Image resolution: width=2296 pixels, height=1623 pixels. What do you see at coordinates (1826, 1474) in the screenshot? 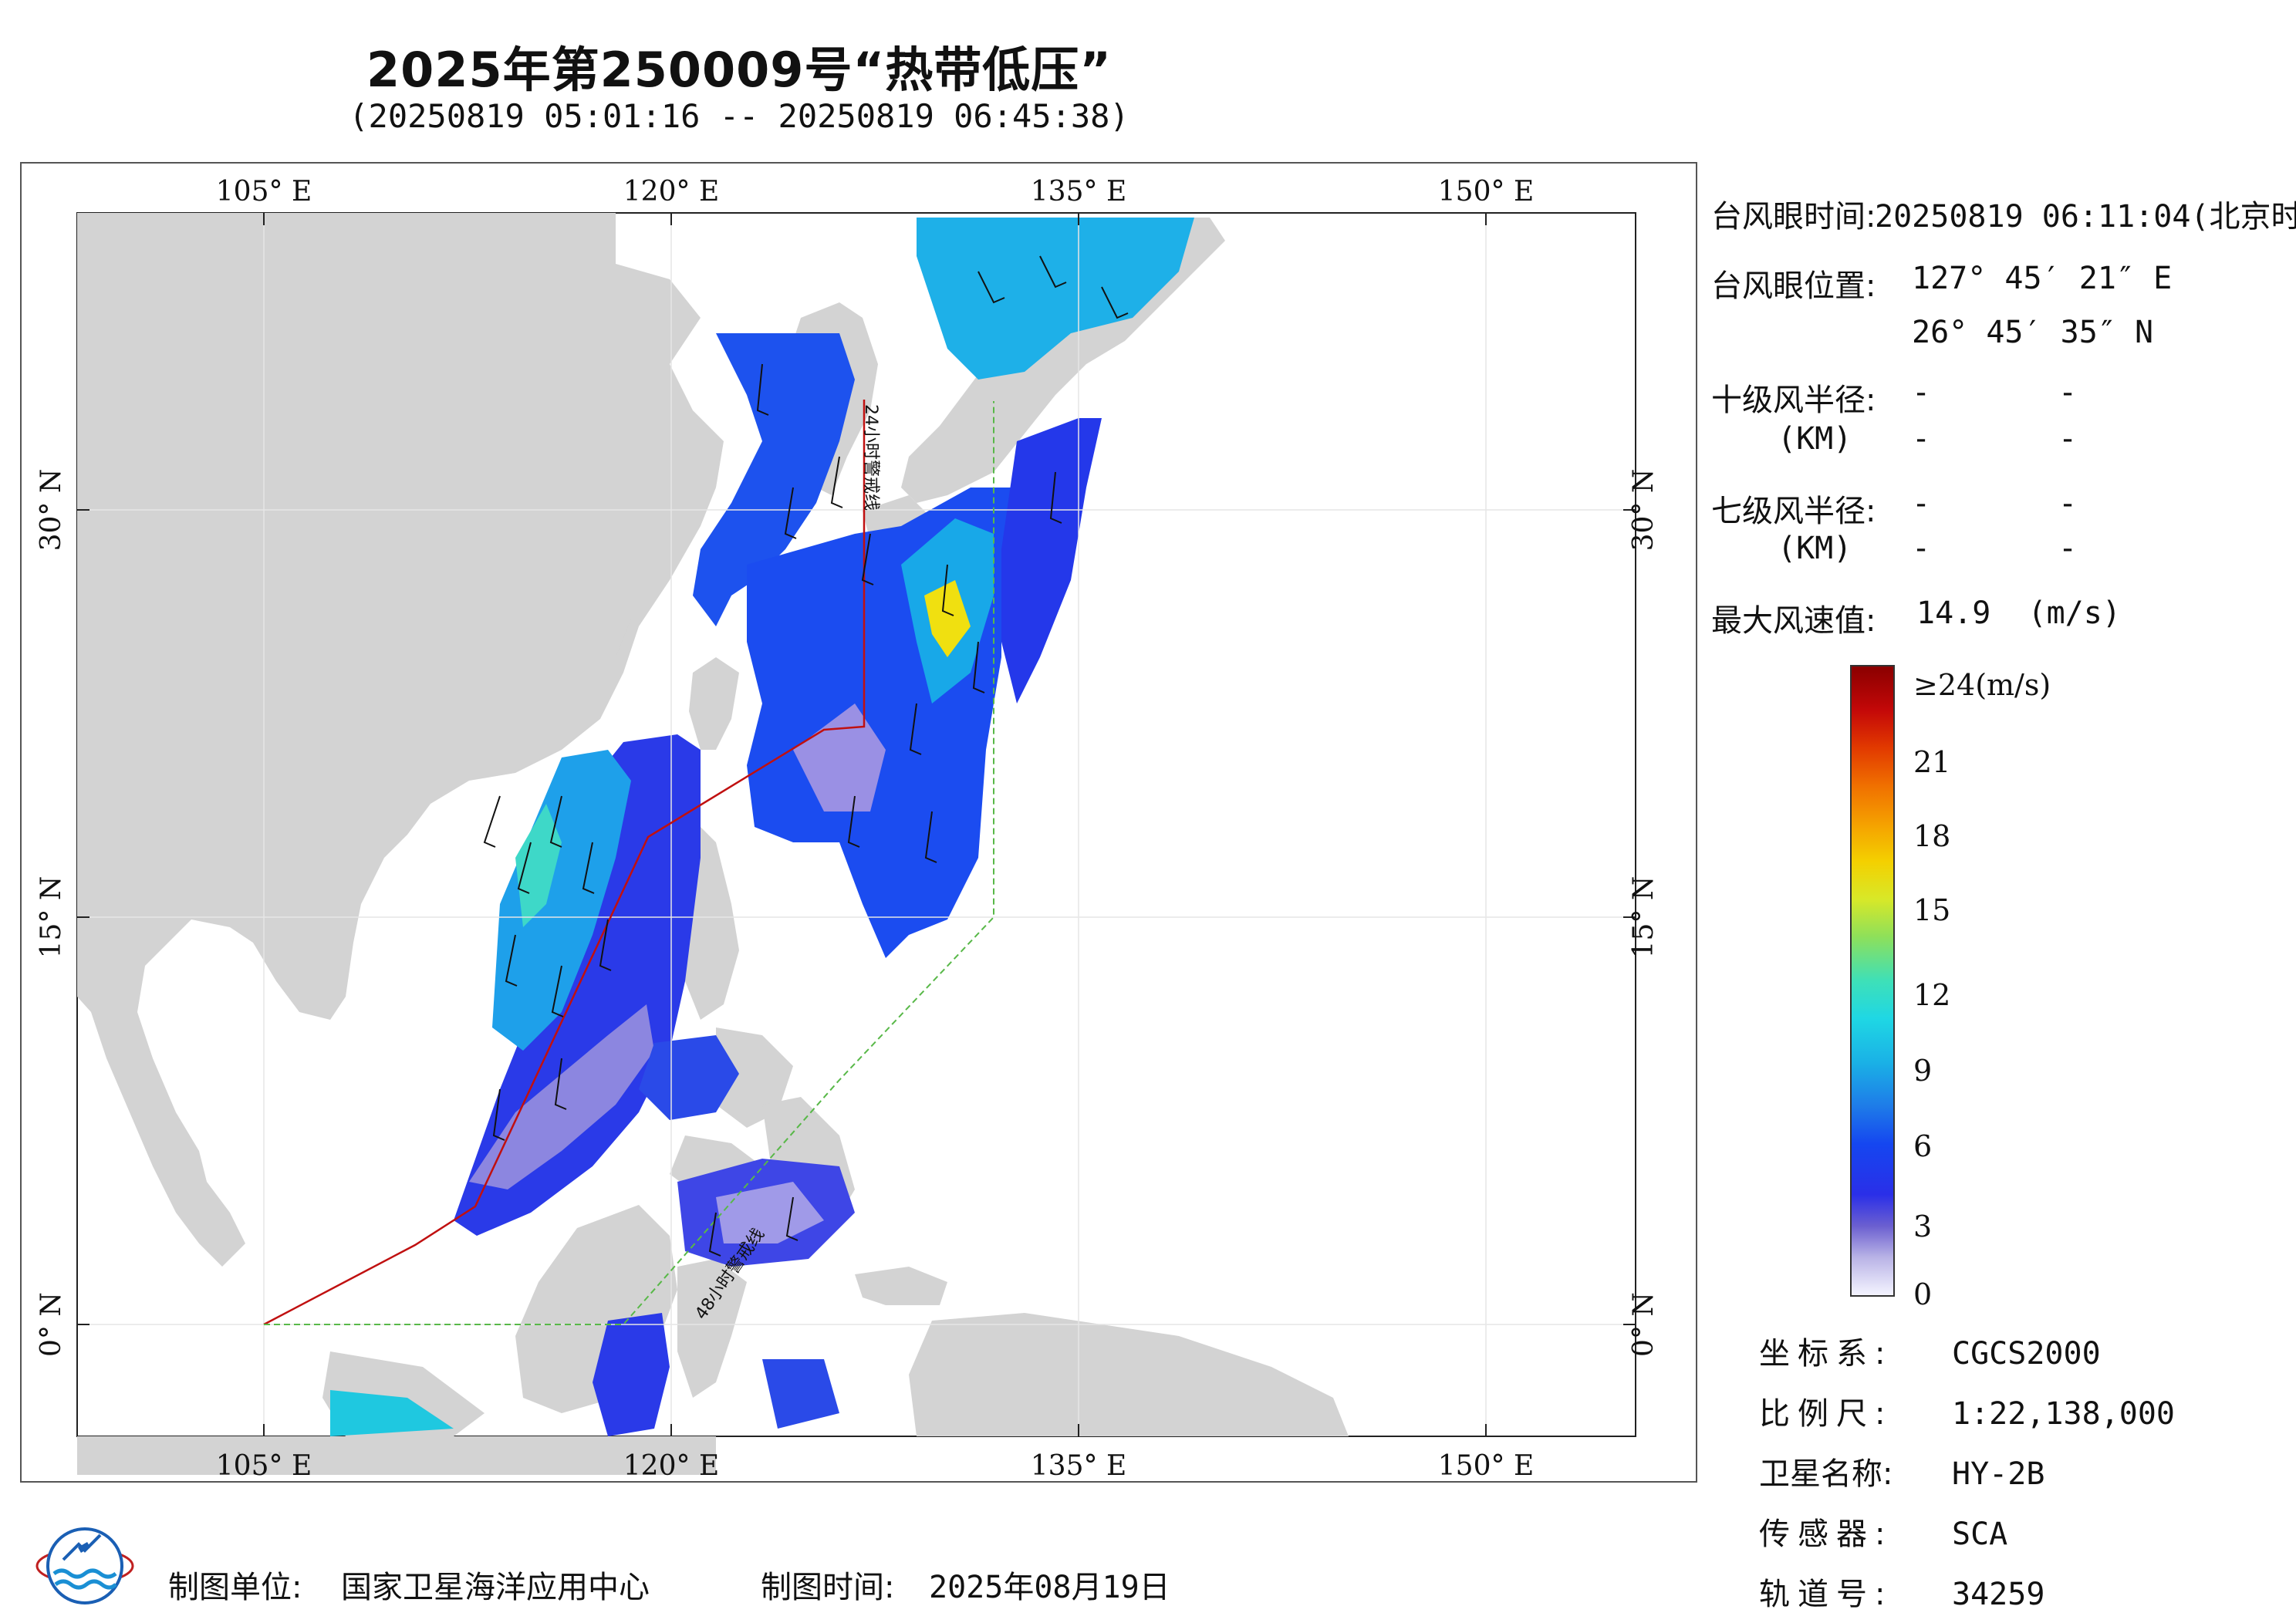
I see `satellite-label: 卫星名称:` at bounding box center [1826, 1474].